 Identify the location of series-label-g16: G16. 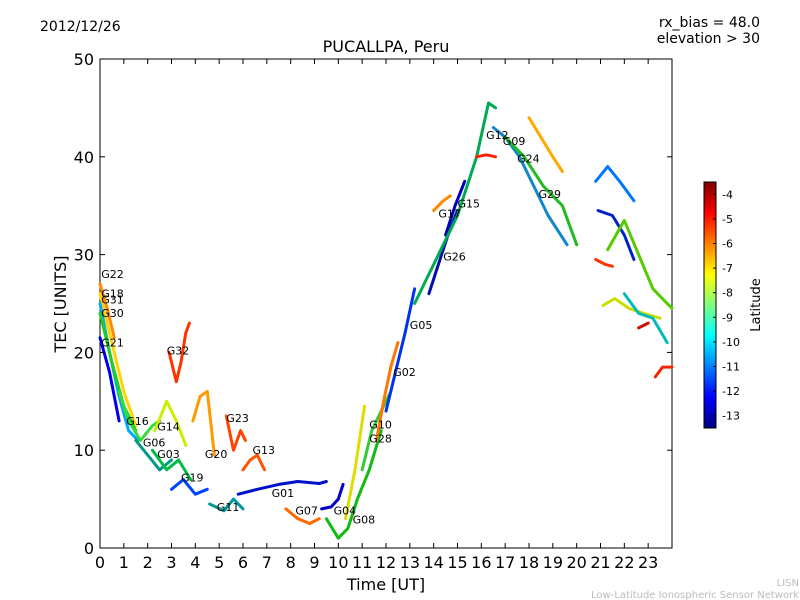
(137, 421).